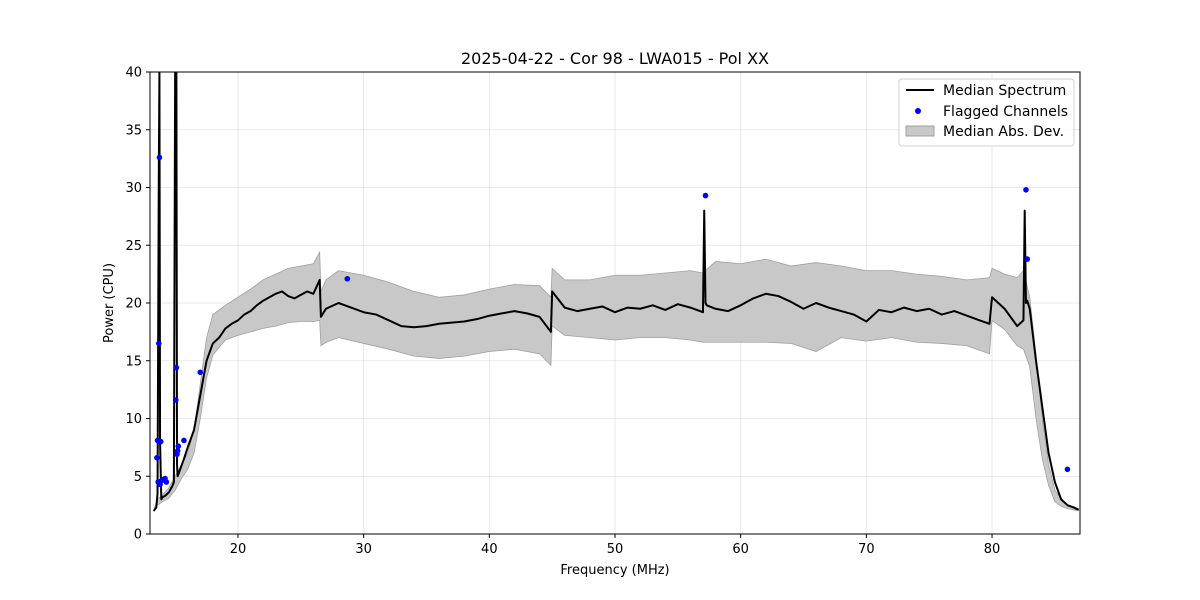 The height and width of the screenshot is (600, 1200). What do you see at coordinates (238, 549) in the screenshot?
I see `x-tick-label: 20` at bounding box center [238, 549].